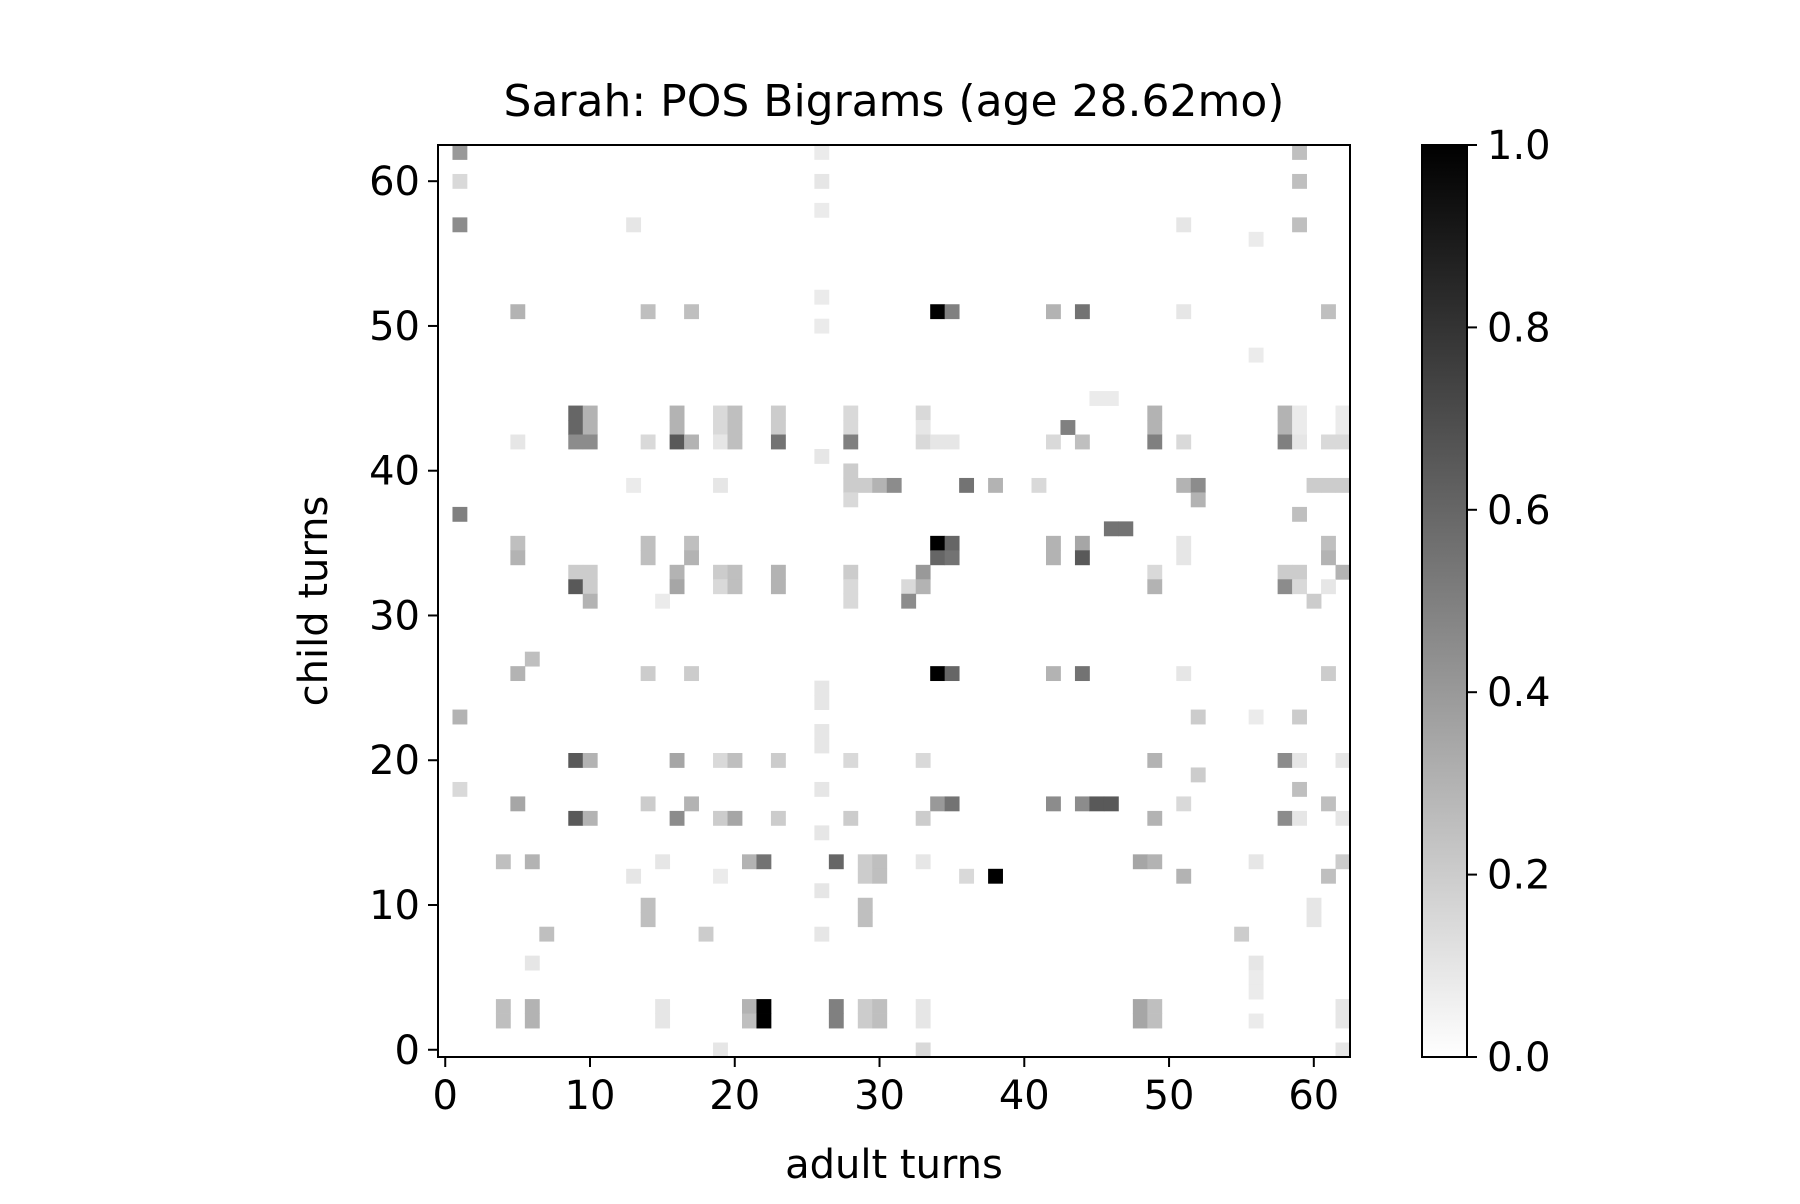 The height and width of the screenshot is (1204, 1800). Describe the element at coordinates (394, 761) in the screenshot. I see `y-tick-label: 20` at that location.